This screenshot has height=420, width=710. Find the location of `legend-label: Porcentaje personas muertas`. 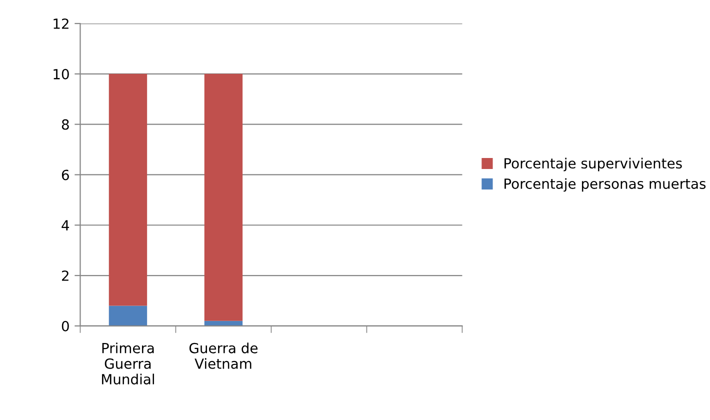

legend-label: Porcentaje personas muertas is located at coordinates (605, 185).